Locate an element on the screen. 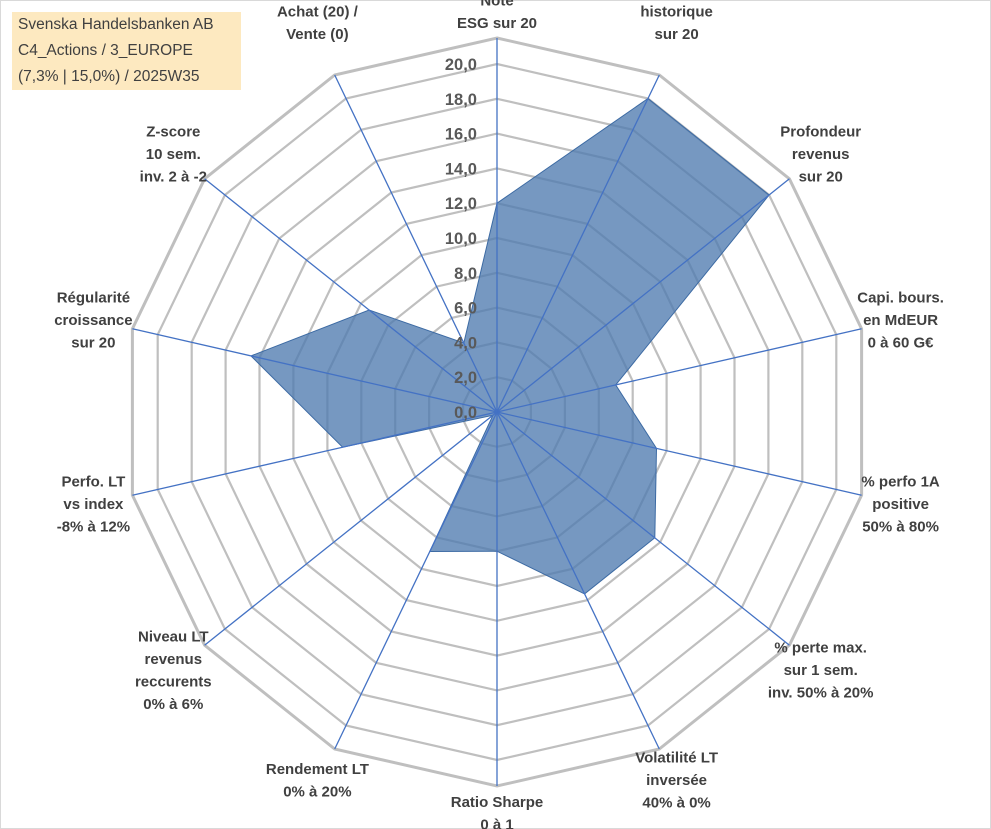 The width and height of the screenshot is (991, 829). axis-label: Profondeur revenus sur 20 is located at coordinates (820, 154).